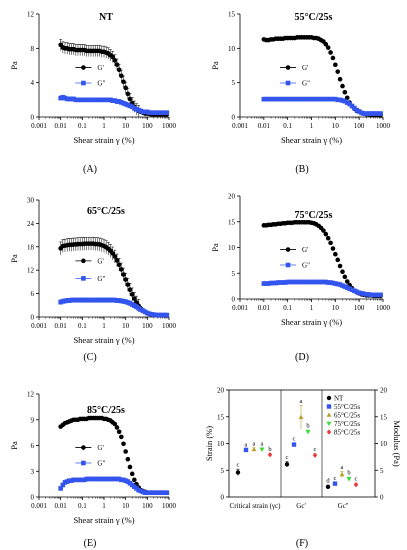  What do you see at coordinates (302, 543) in the screenshot?
I see `panel-label: (F)` at bounding box center [302, 543].